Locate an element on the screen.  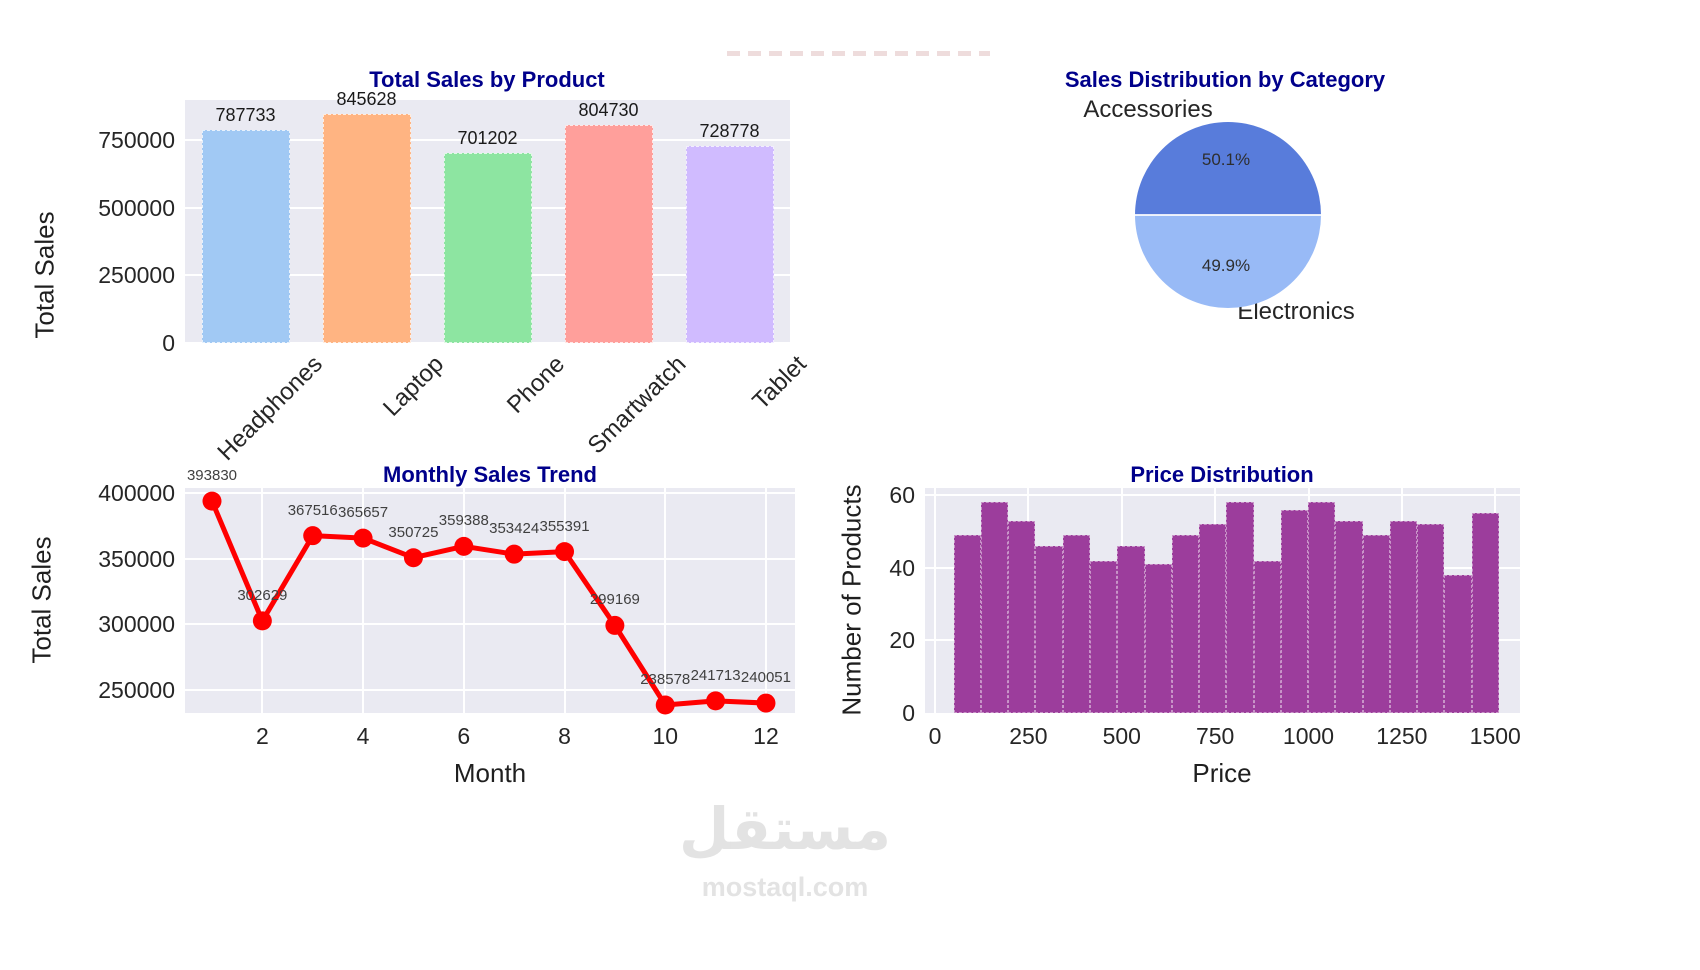
pie-slice-electronics is located at coordinates (1228, 261).